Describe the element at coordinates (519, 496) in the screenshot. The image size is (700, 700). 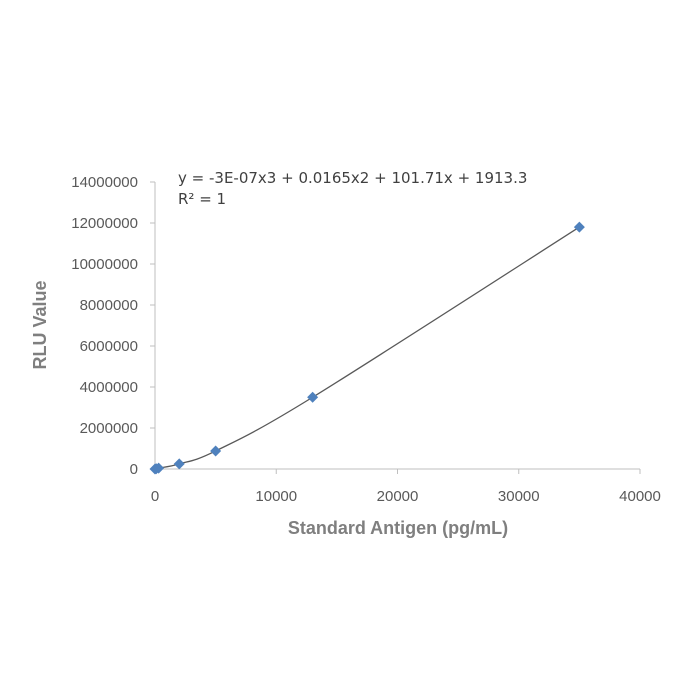
I see `x-tick-label: 30000` at that location.